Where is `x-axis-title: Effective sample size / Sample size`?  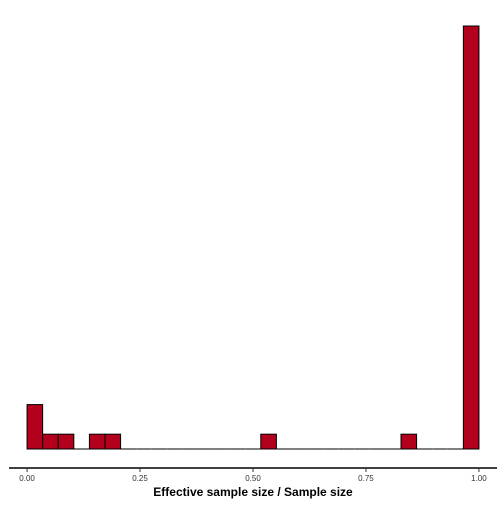 x-axis-title: Effective sample size / Sample size is located at coordinates (253, 492).